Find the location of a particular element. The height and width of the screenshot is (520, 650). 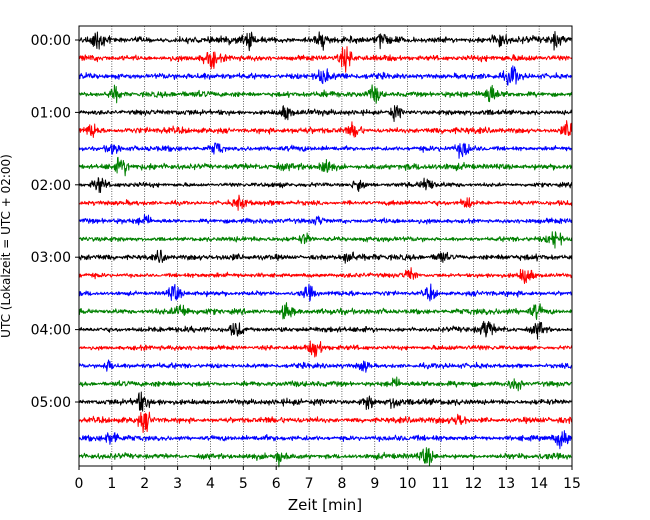

x-tick-label: 1 is located at coordinates (111, 484).